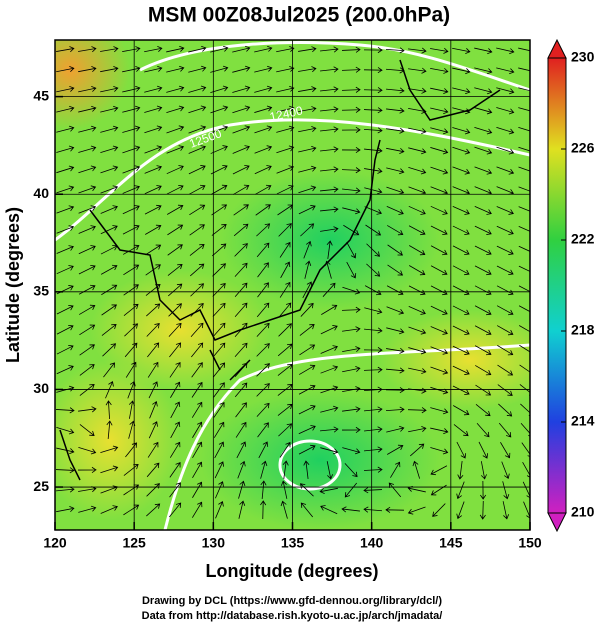 This screenshot has width=599, height=625. Describe the element at coordinates (41, 95) in the screenshot. I see `y-tick-label: 45` at that location.